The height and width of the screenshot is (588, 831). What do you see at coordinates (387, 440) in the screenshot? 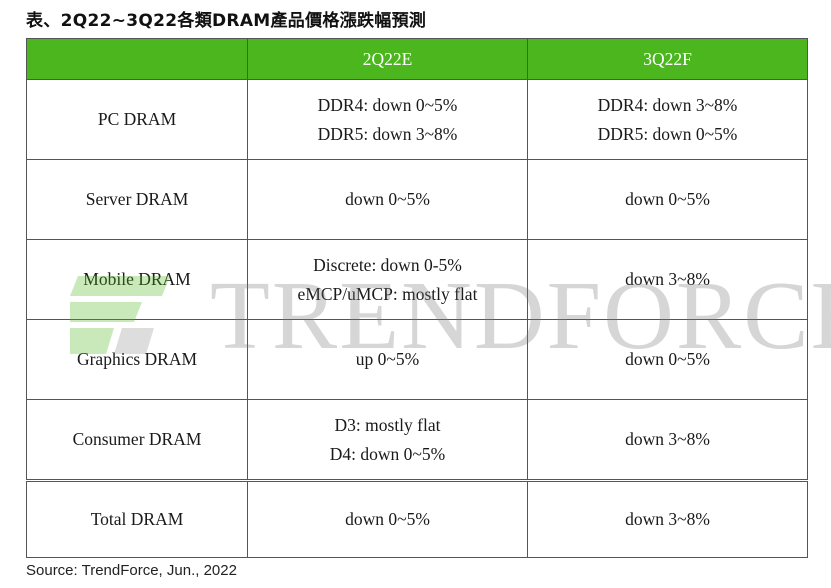
I see `cell-2q22e: D3: mostly flat D4: down 0~5%` at bounding box center [387, 440].